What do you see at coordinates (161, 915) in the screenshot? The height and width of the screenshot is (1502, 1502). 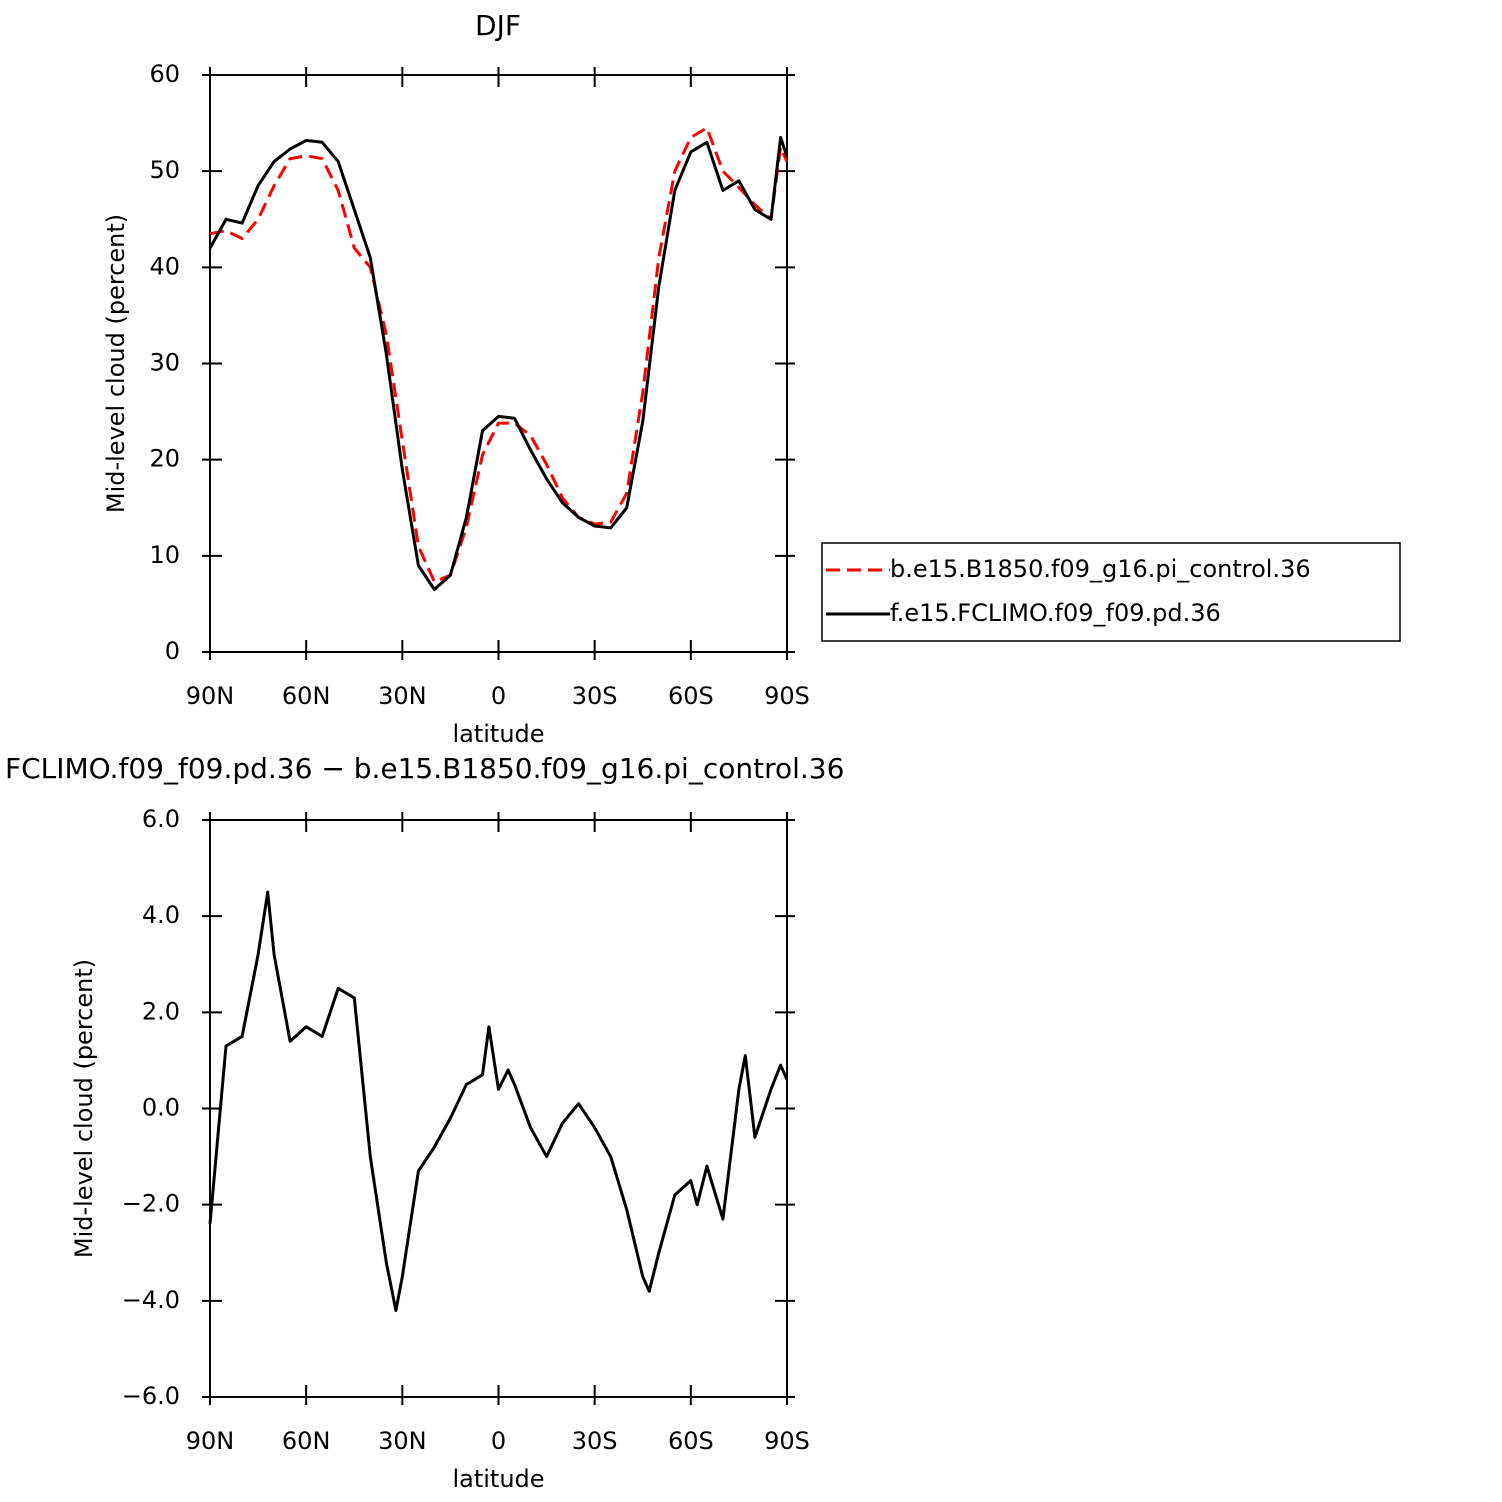 I see `y-tick-label: 4.0` at bounding box center [161, 915].